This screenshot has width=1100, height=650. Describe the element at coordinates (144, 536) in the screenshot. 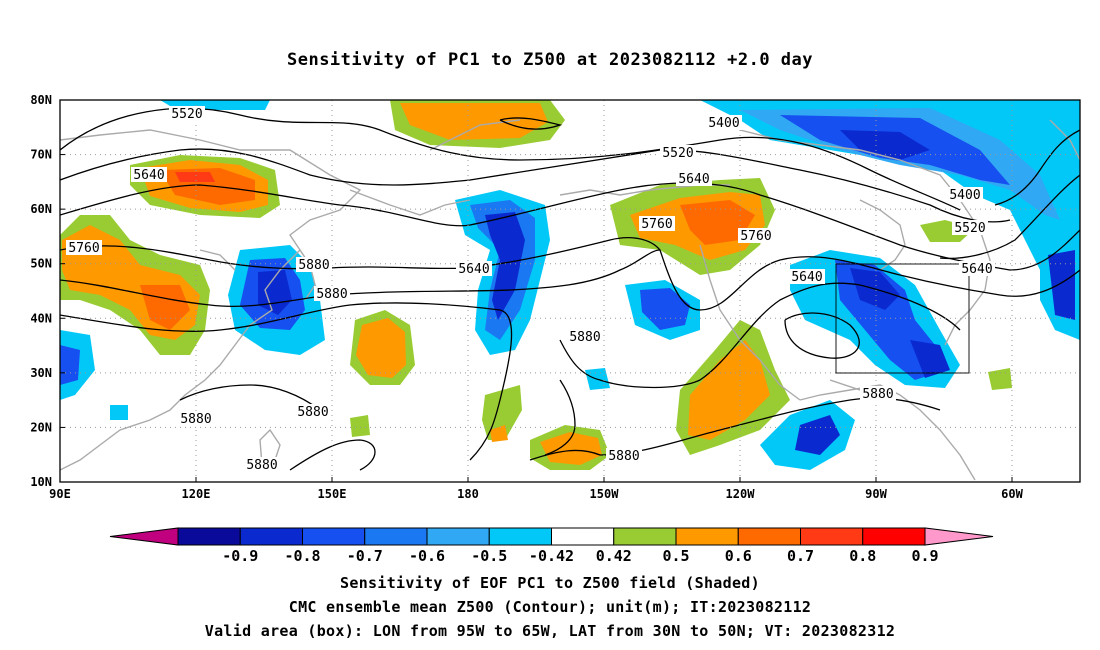

I see `colorbar-min-triangle` at that location.